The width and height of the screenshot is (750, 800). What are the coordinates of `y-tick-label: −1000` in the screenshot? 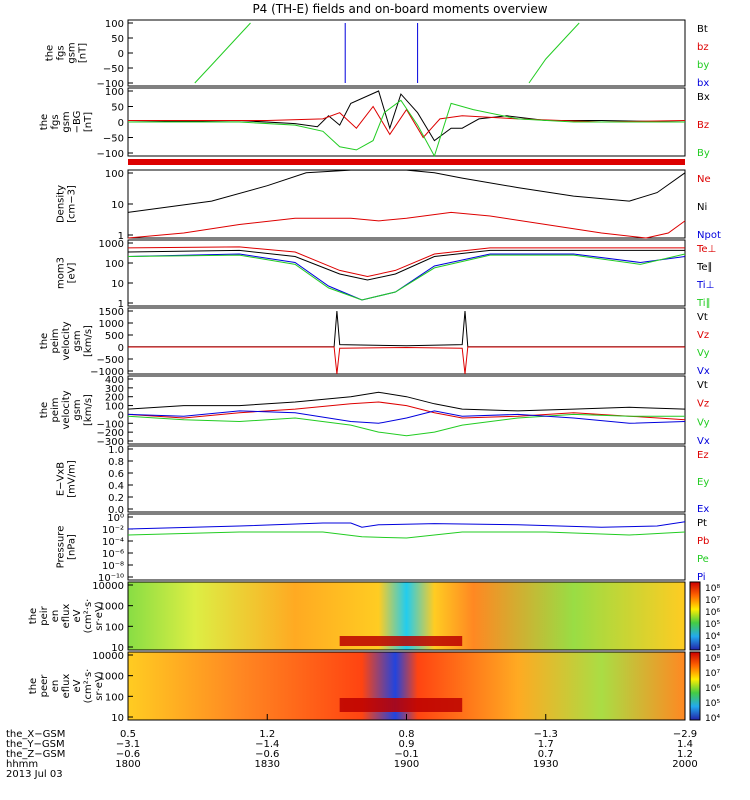 It's located at (107, 372).